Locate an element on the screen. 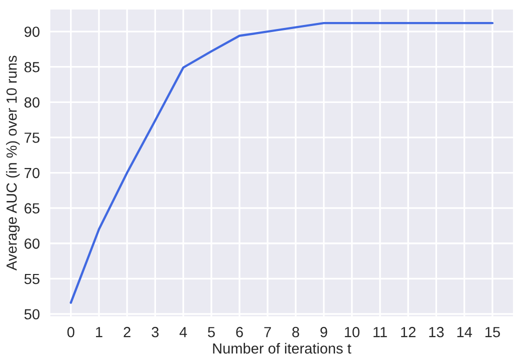 The image size is (524, 358). y-tick-label: 60 is located at coordinates (32, 243).